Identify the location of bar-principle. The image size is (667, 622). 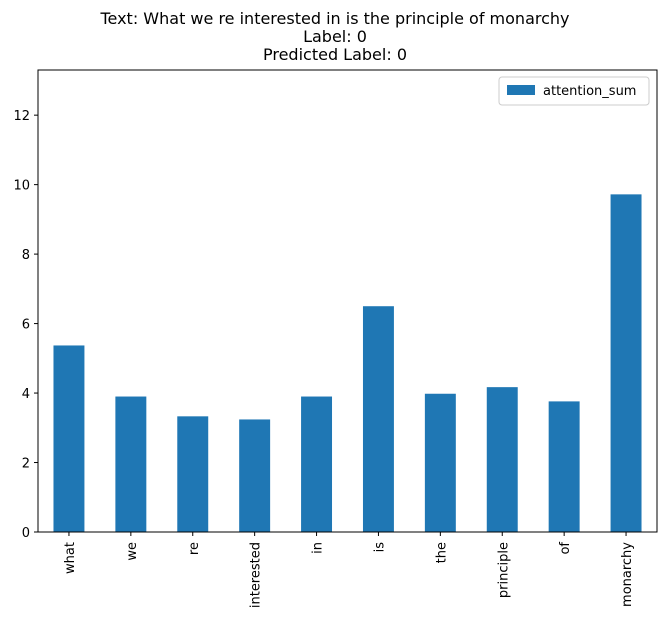
(502, 459).